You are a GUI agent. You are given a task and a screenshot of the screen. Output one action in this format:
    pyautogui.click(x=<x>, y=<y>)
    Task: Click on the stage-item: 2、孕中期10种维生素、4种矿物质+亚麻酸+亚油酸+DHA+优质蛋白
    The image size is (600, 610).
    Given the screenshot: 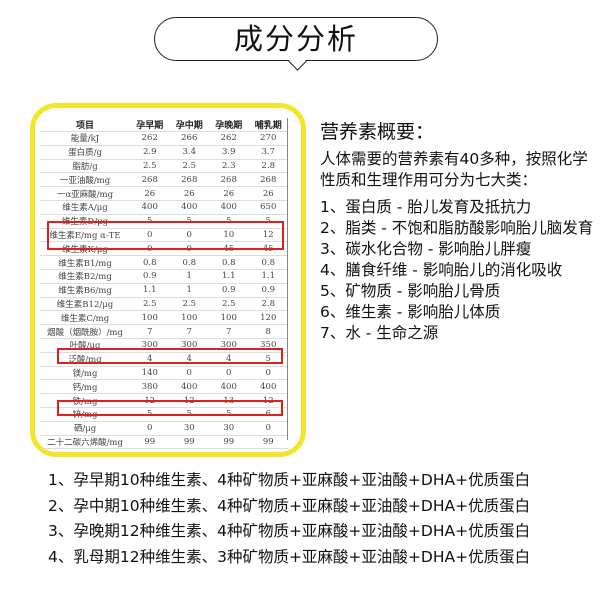 What is the action you would take?
    pyautogui.click(x=289, y=505)
    